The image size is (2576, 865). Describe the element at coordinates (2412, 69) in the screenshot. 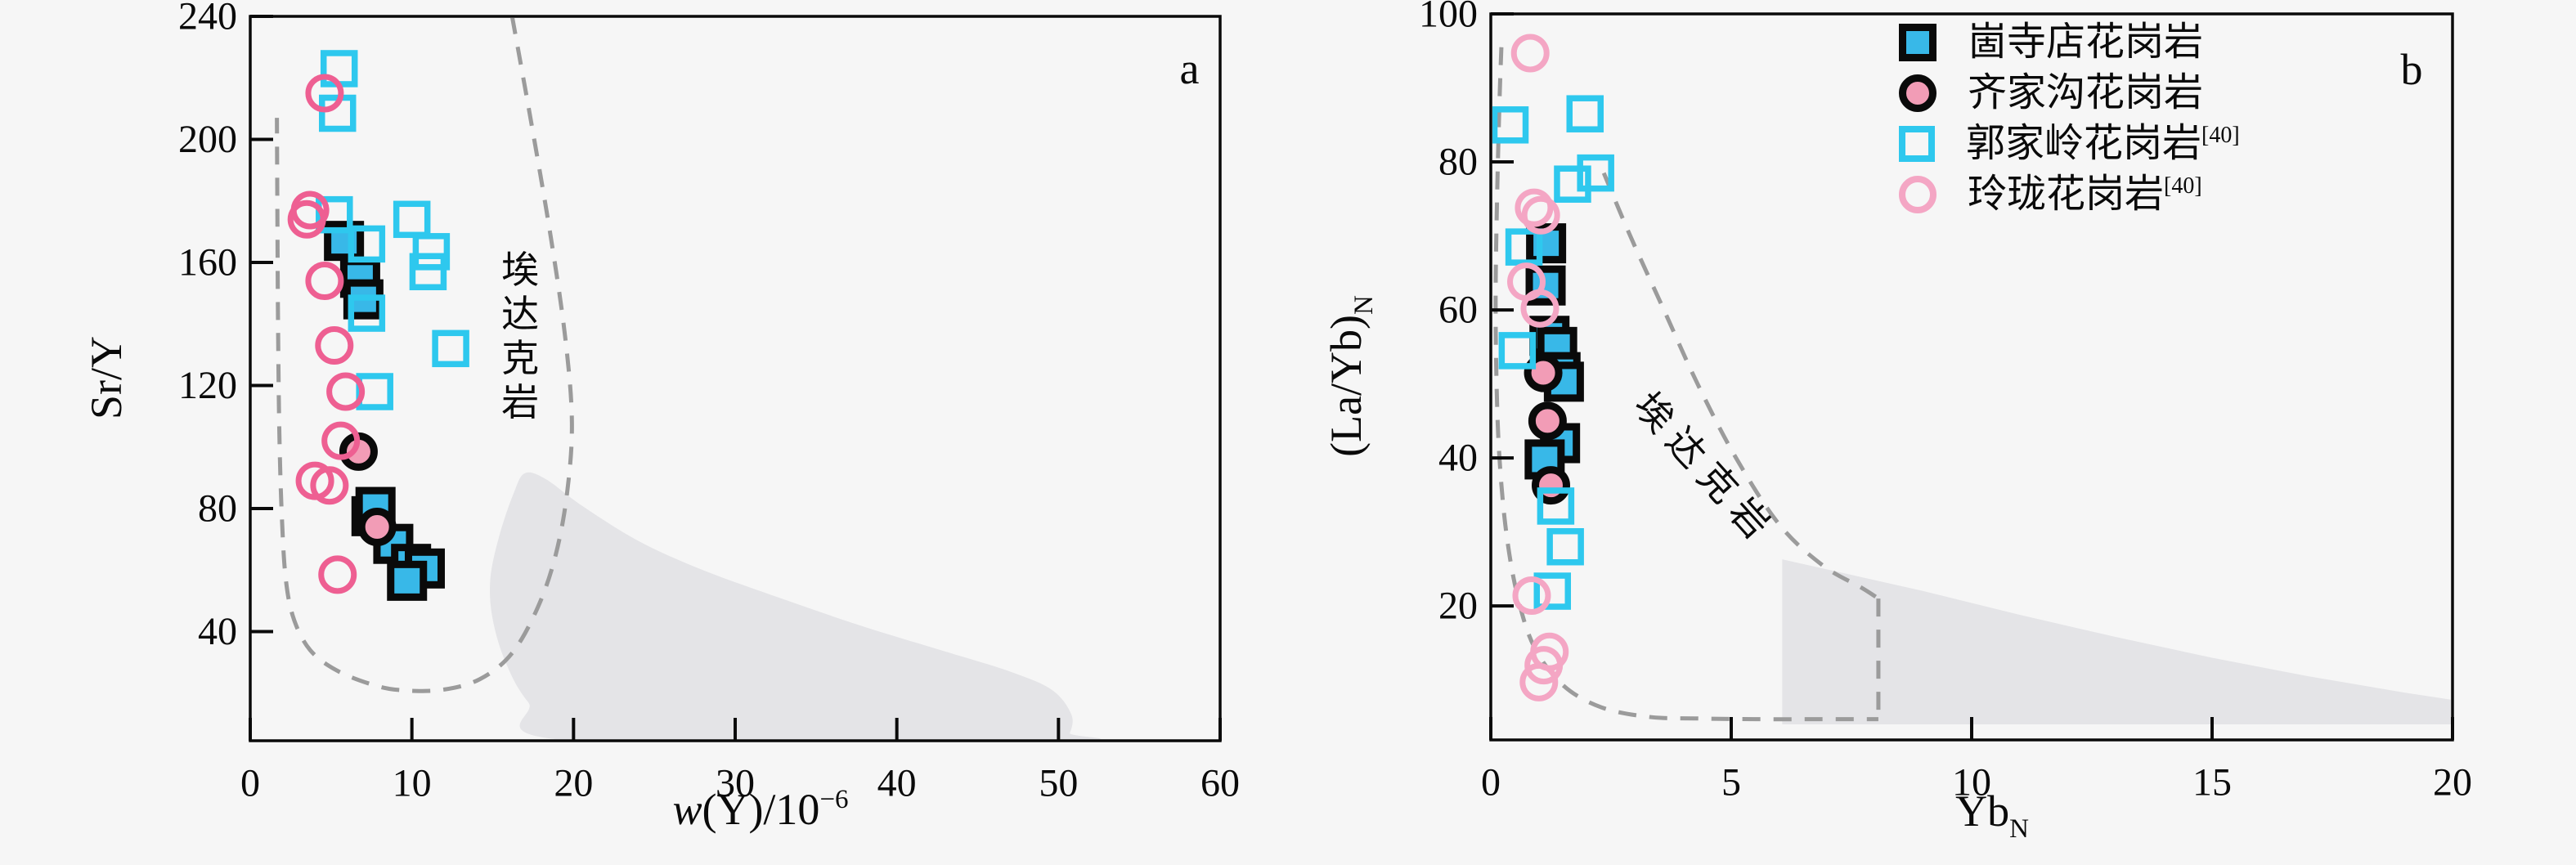

I see `panel-letter: b` at that location.